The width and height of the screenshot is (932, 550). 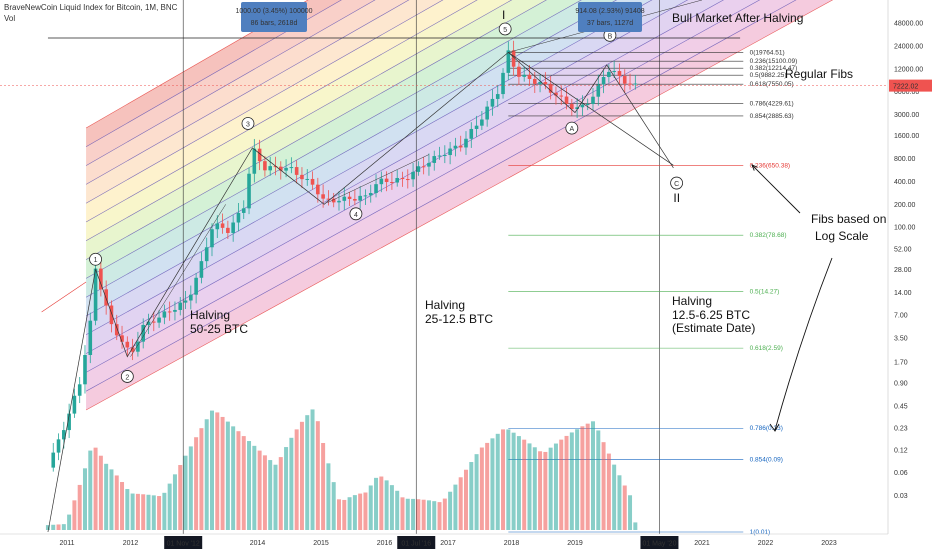 What do you see at coordinates (702, 543) in the screenshot?
I see `x-tick-label: 2021` at bounding box center [702, 543].